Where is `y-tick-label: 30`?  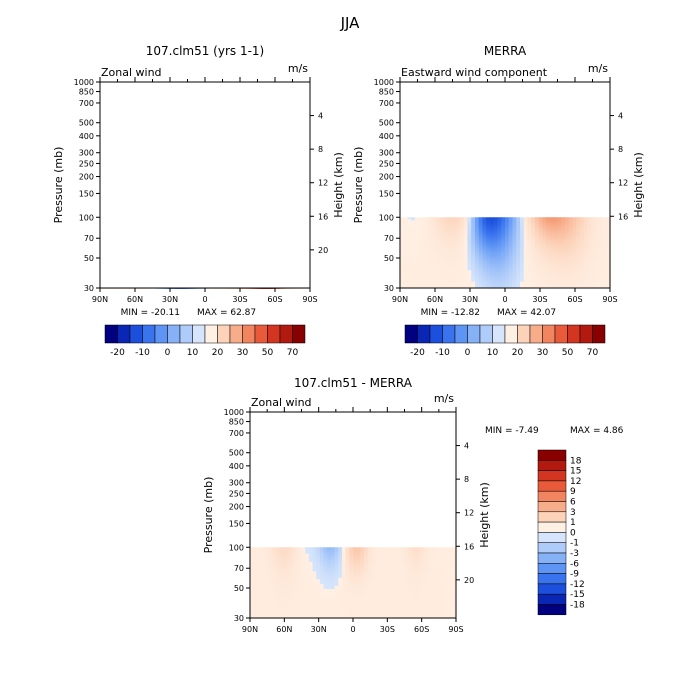
y-tick-label: 30 is located at coordinates (89, 288).